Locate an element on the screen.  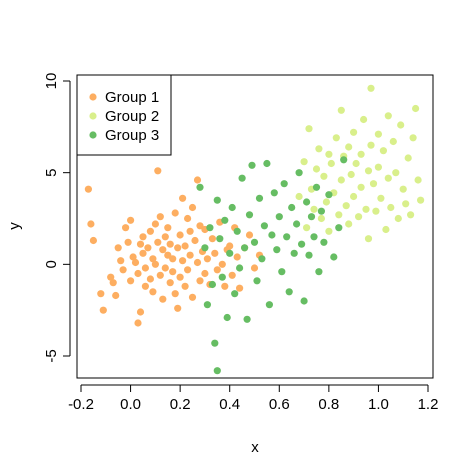
x-tick-label: 0.0 is located at coordinates (130, 404).